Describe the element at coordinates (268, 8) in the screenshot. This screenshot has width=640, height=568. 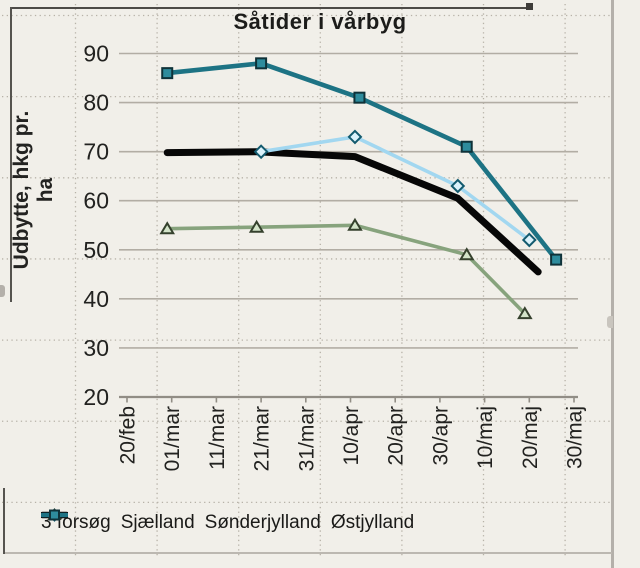
I see `selection-border-top` at that location.